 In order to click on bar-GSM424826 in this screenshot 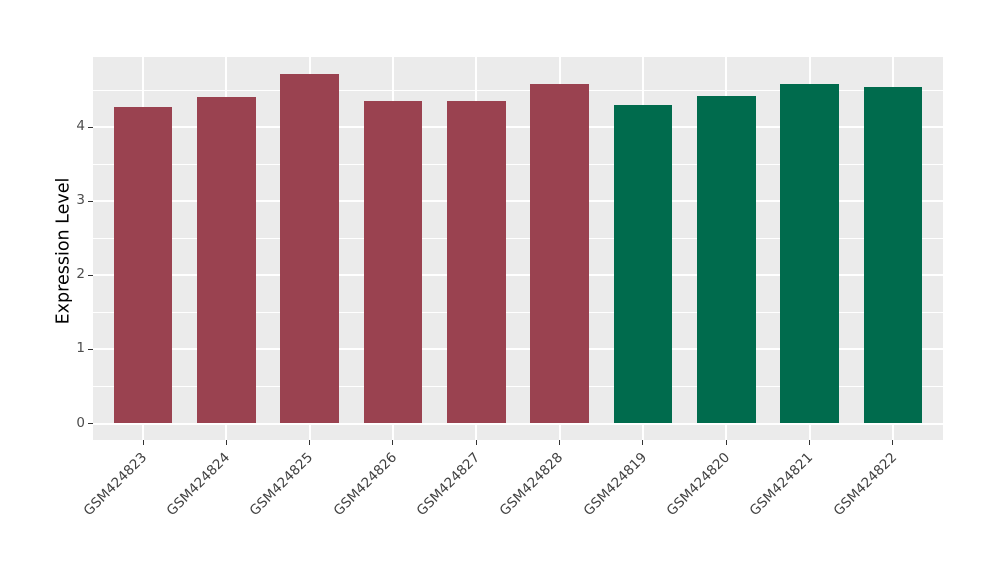, I will do `click(393, 262)`.